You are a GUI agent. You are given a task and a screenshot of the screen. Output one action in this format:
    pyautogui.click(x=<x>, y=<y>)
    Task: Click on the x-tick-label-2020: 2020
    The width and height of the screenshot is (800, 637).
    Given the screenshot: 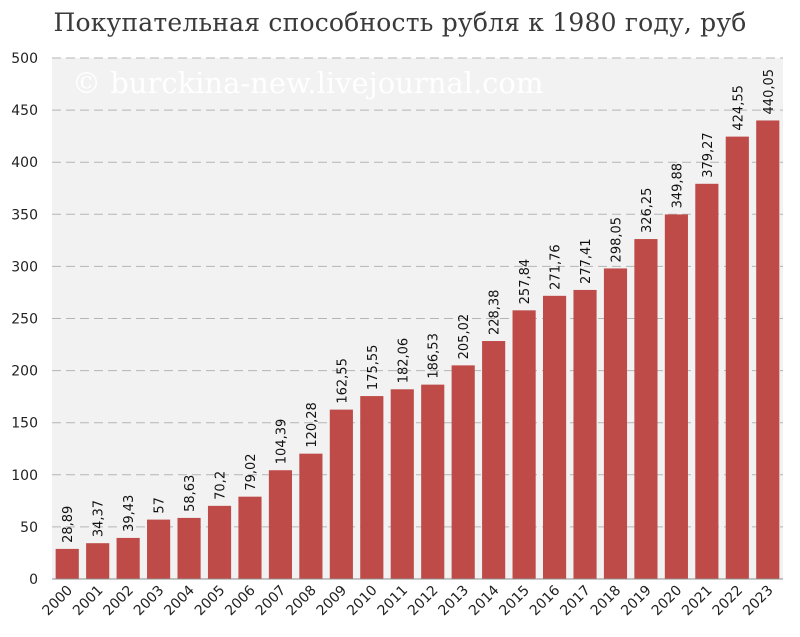 What is the action you would take?
    pyautogui.click(x=667, y=601)
    